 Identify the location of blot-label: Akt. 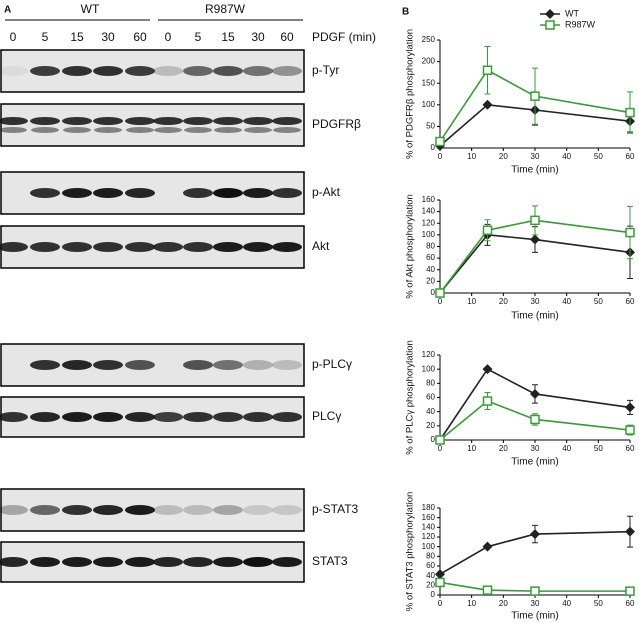
(321, 246).